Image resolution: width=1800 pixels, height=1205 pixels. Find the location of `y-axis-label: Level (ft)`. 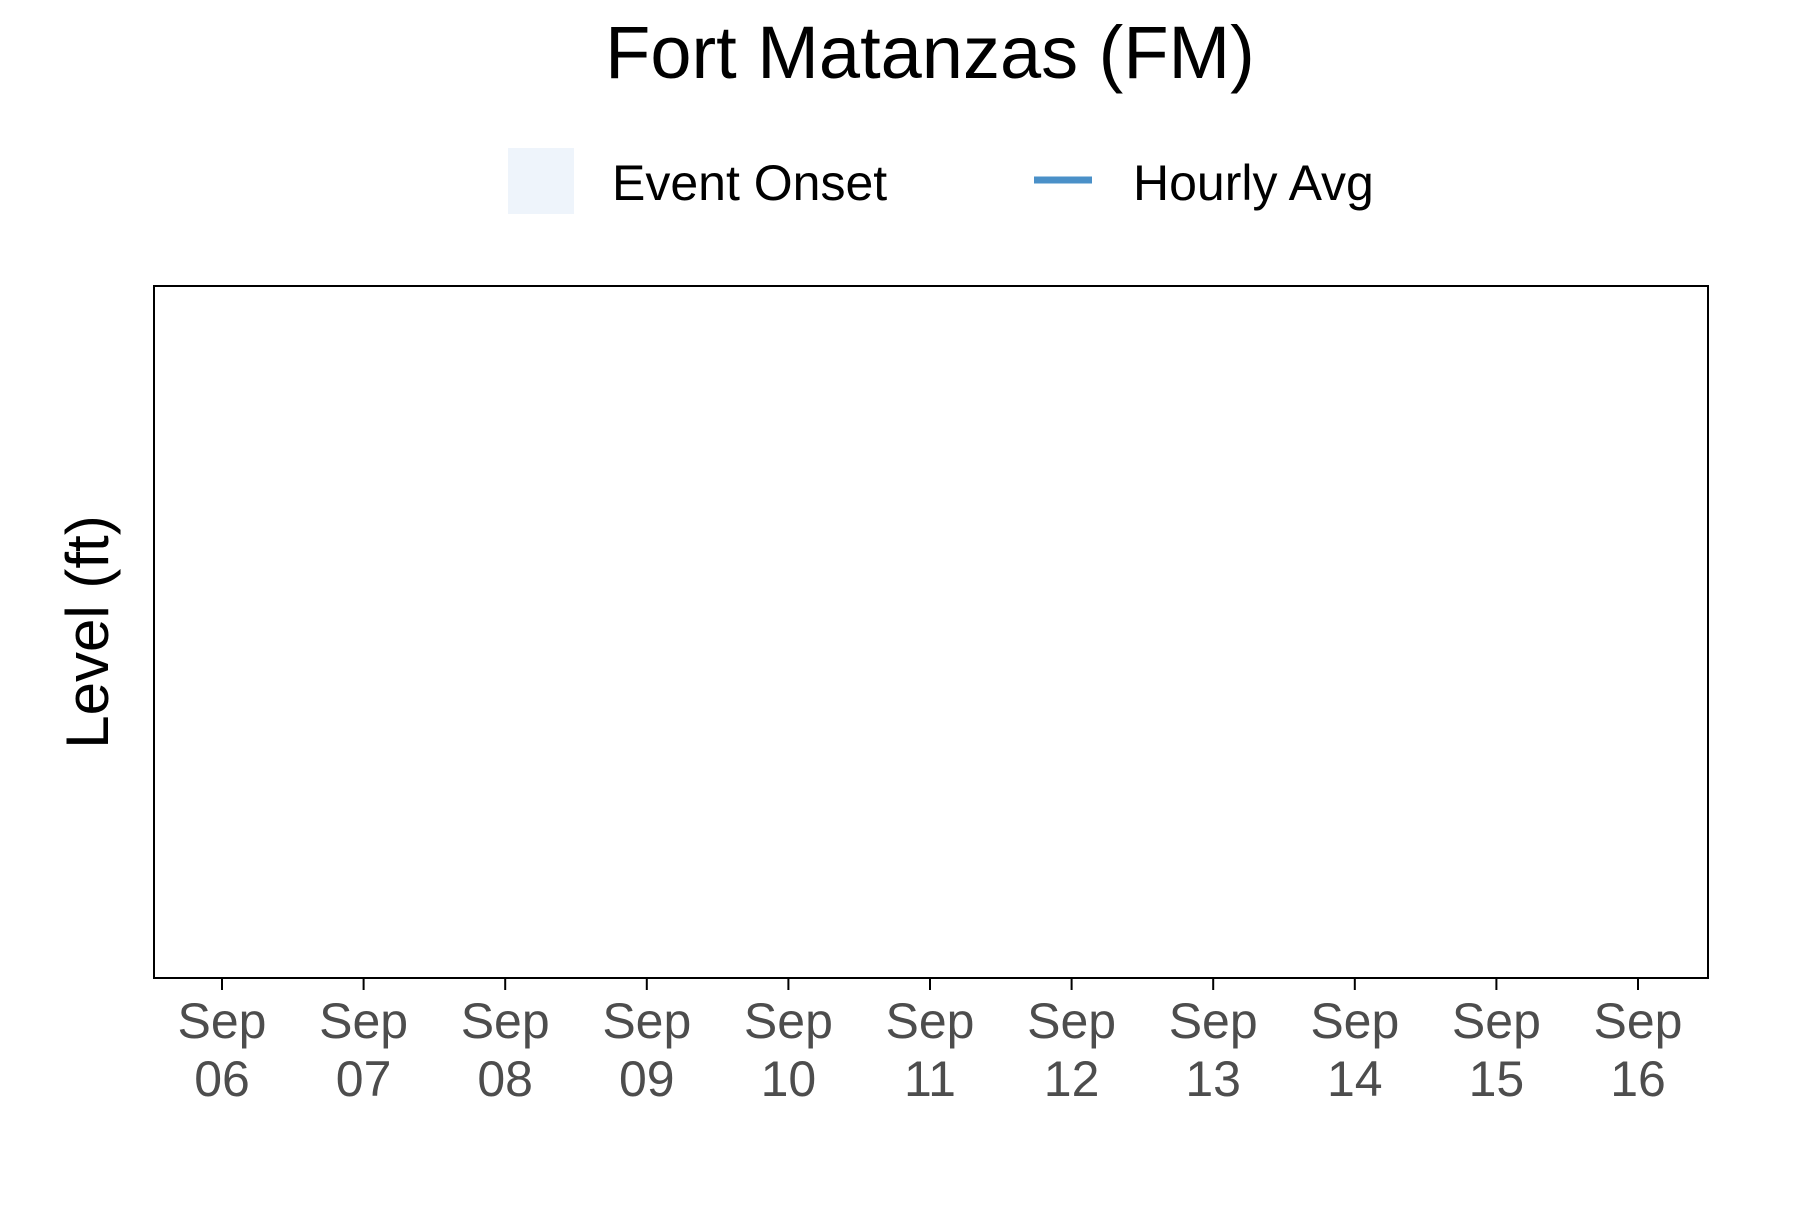

y-axis-label: Level (ft) is located at coordinates (87, 631).